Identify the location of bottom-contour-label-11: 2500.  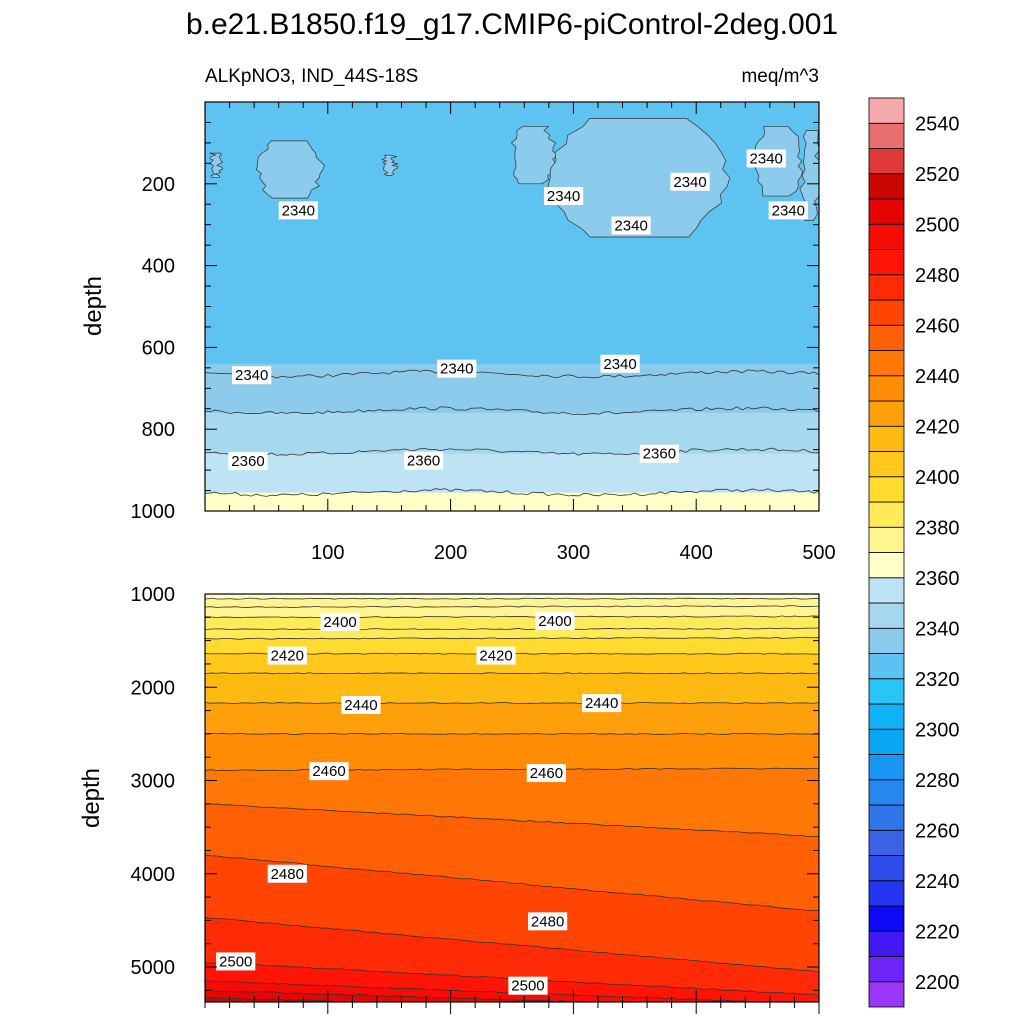
(528, 985).